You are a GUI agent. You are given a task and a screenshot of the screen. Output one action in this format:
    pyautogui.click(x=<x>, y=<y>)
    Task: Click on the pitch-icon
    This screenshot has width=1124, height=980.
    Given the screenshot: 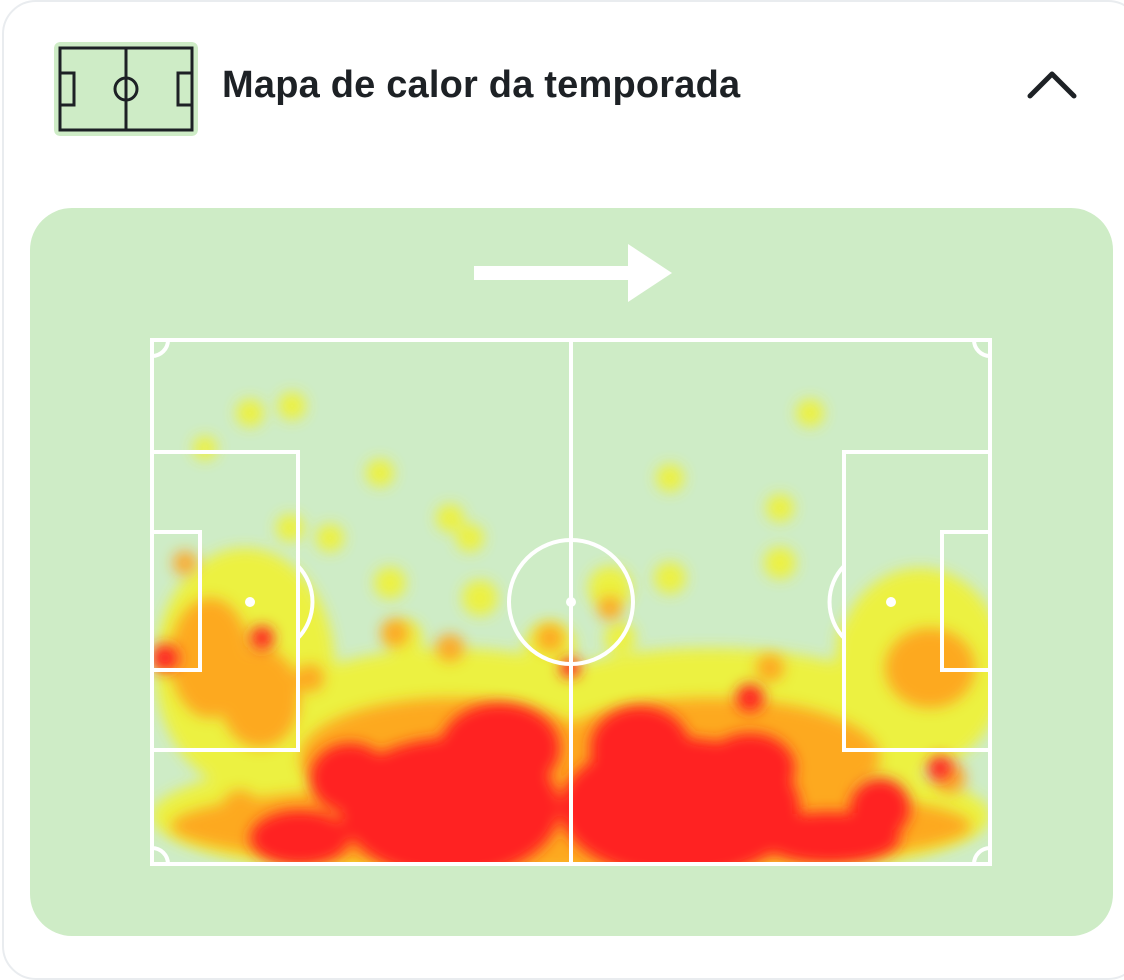 What is the action you would take?
    pyautogui.click(x=126, y=89)
    